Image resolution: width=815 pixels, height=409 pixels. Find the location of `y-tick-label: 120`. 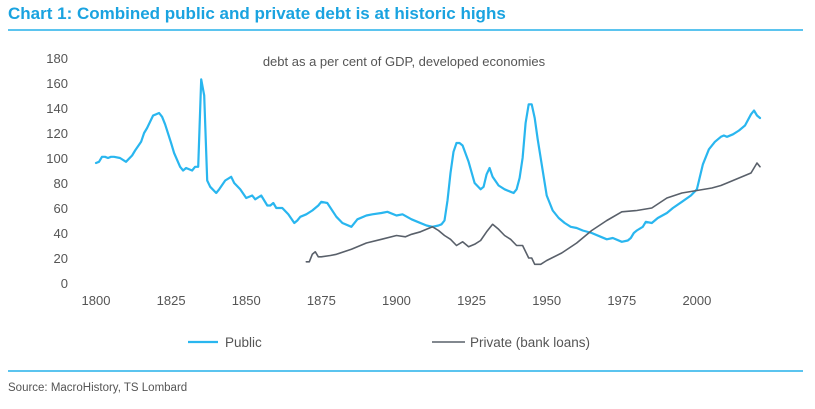

y-tick-label: 120 is located at coordinates (57, 133).